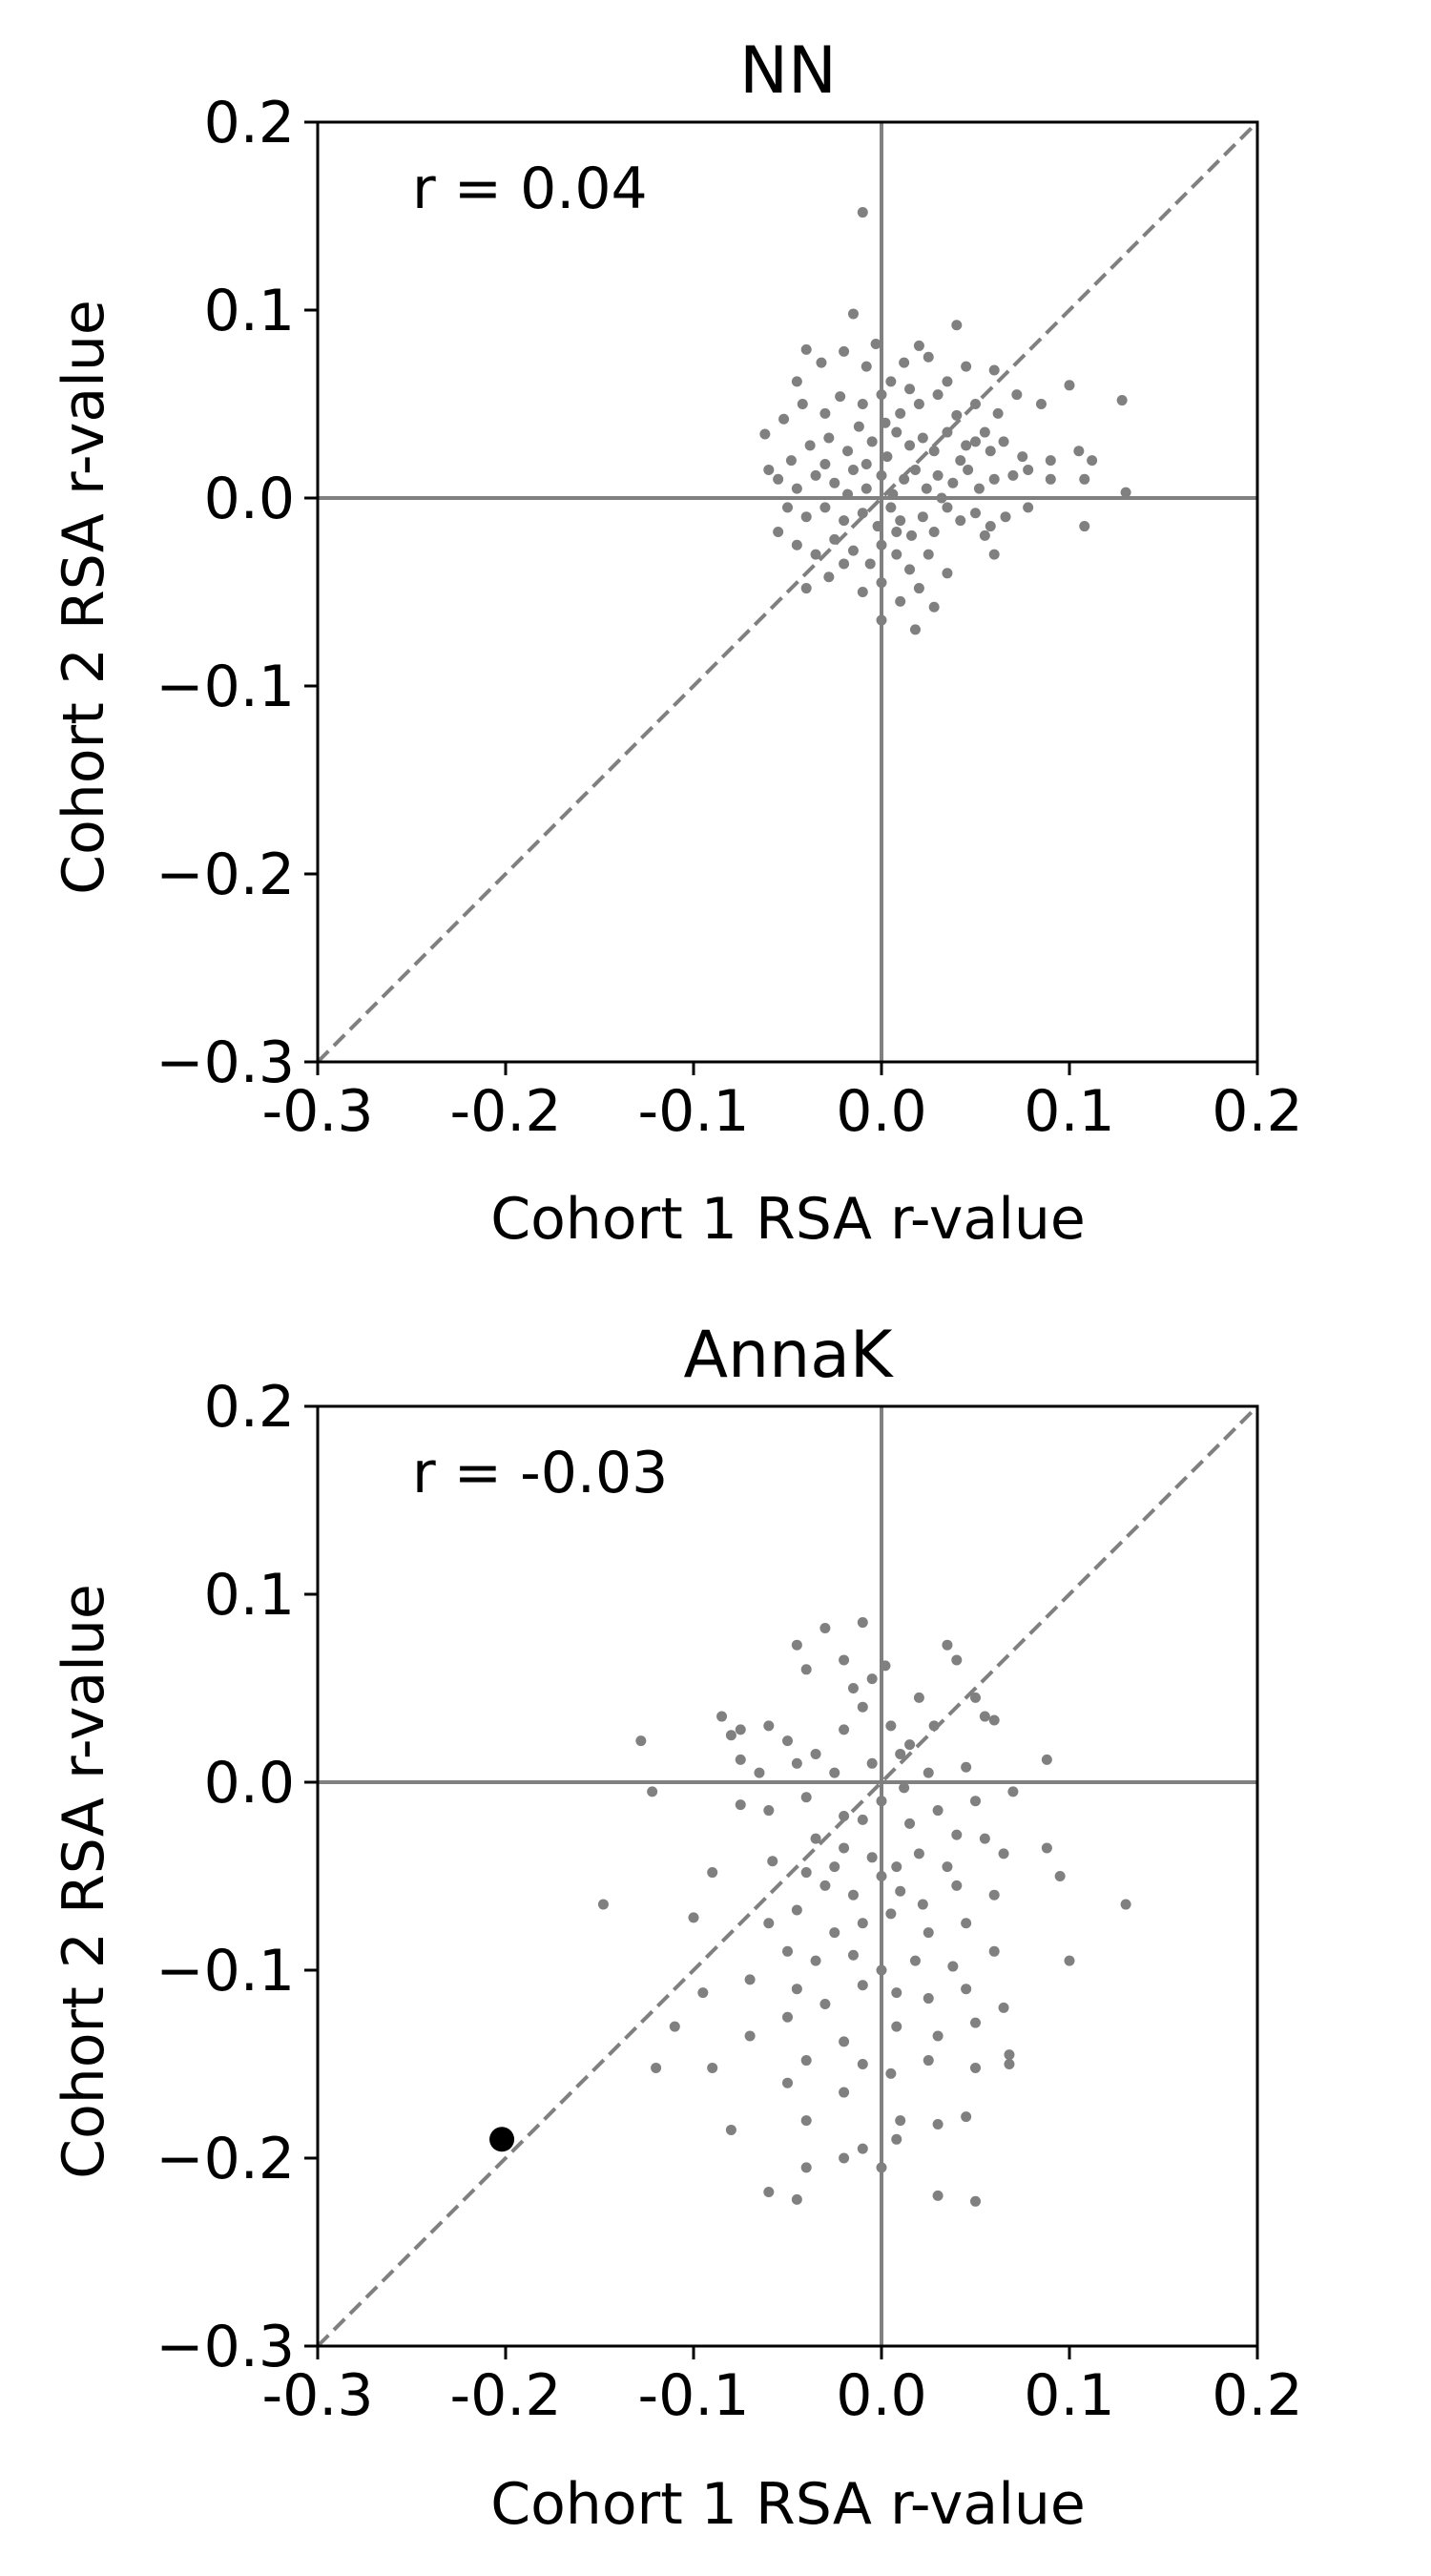 Image resolution: width=1431 pixels, height=2576 pixels. Describe the element at coordinates (693, 1111) in the screenshot. I see `x-tick-label: -0.1` at that location.